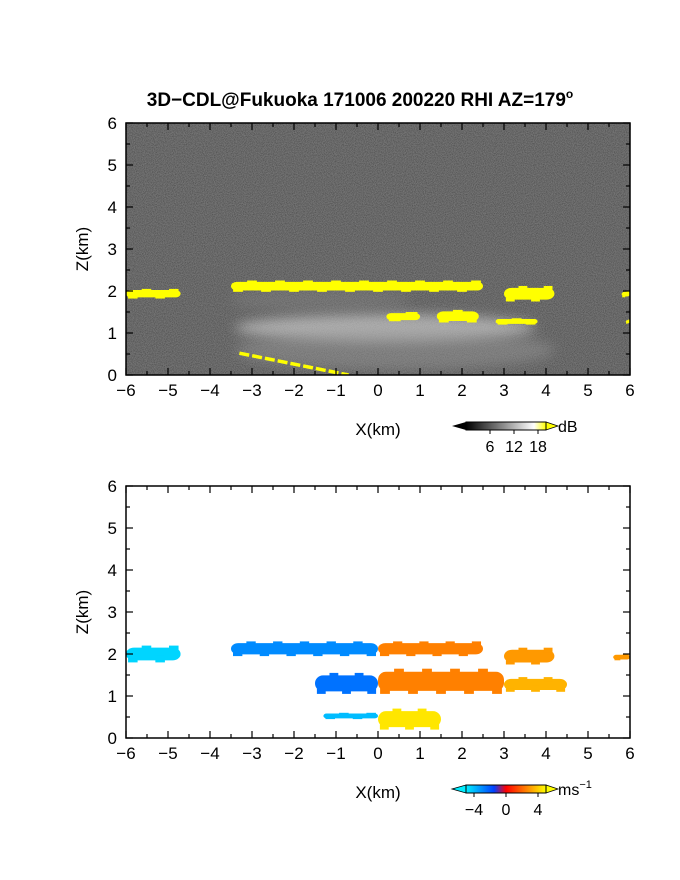 This screenshot has height=880, width=680. Describe the element at coordinates (585, 785) in the screenshot. I see `velocity-colorbar-unit-exponent: −1` at that location.